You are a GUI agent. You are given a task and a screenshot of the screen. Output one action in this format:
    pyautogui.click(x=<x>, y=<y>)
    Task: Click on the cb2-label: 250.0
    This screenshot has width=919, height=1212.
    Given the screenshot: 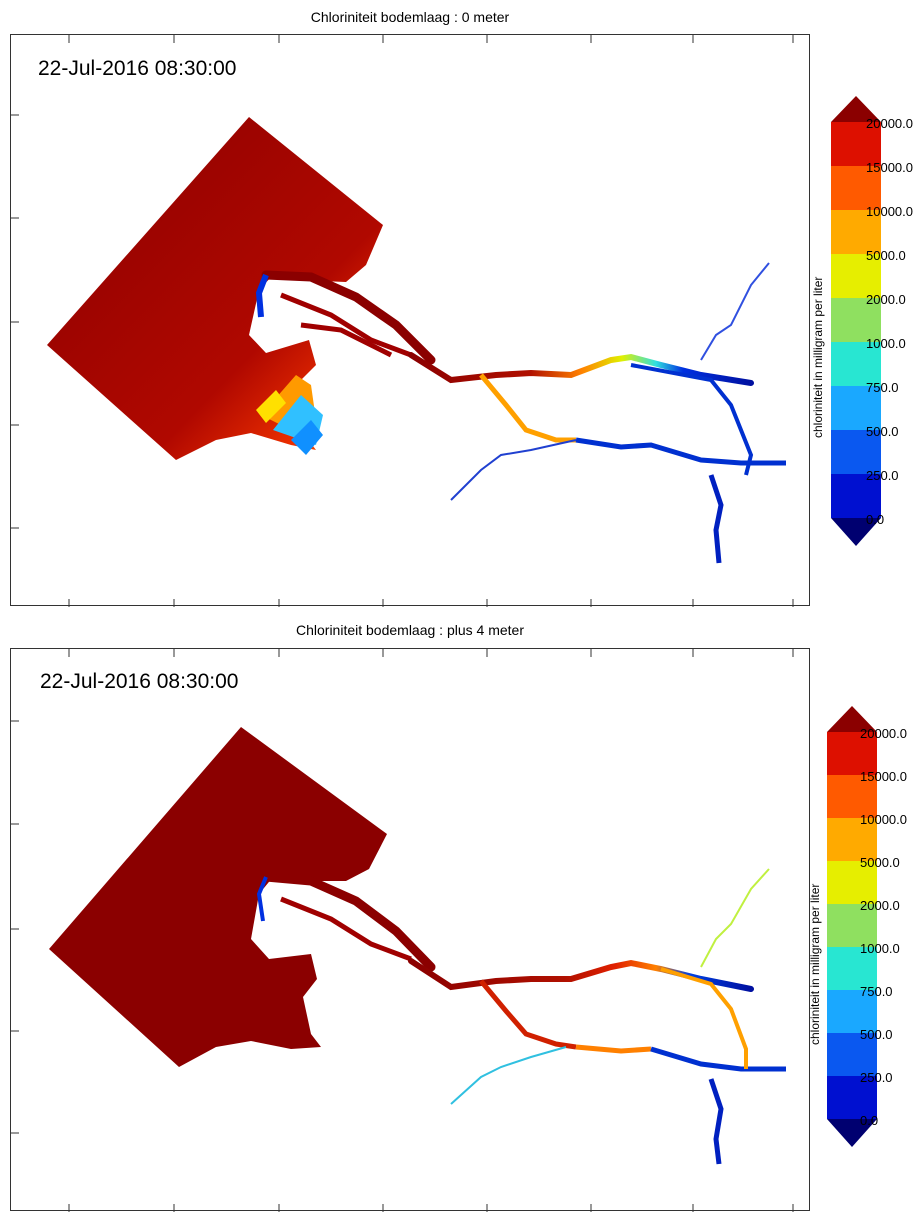 What is the action you would take?
    pyautogui.click(x=876, y=1077)
    